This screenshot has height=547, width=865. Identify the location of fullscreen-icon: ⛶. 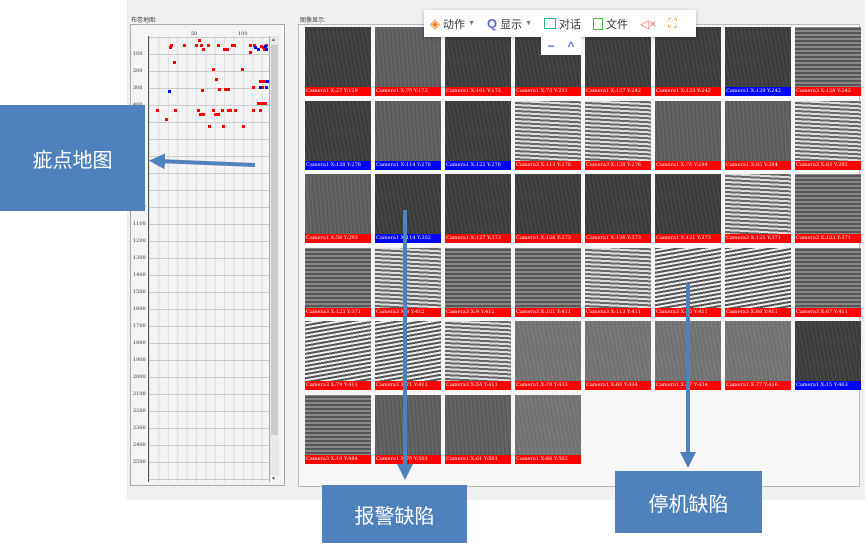
(672, 23).